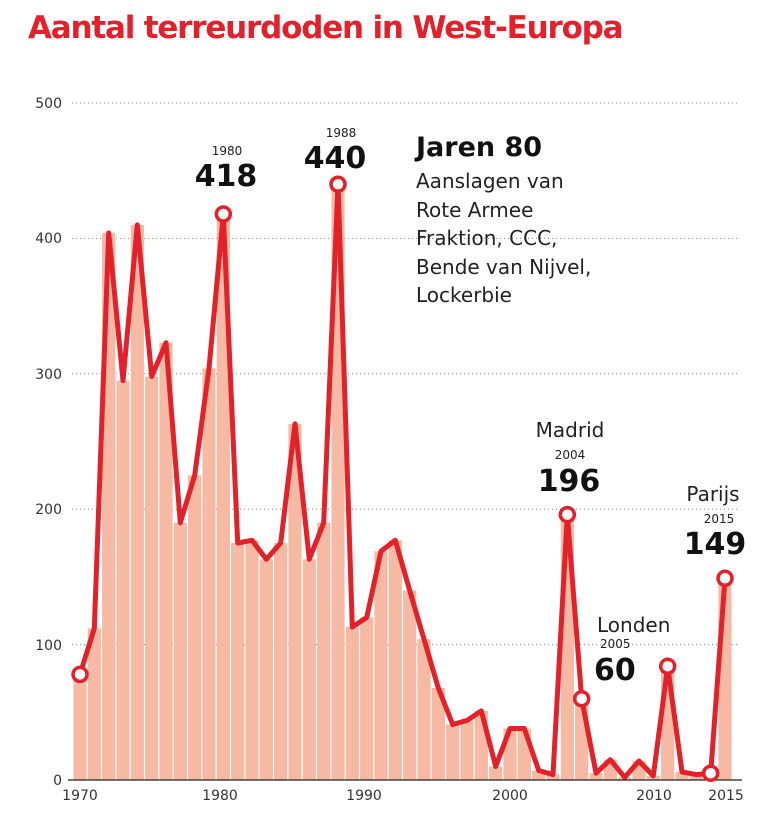 Image resolution: width=763 pixels, height=838 pixels. I want to click on annotation-parijs-year: 2015, so click(719, 519).